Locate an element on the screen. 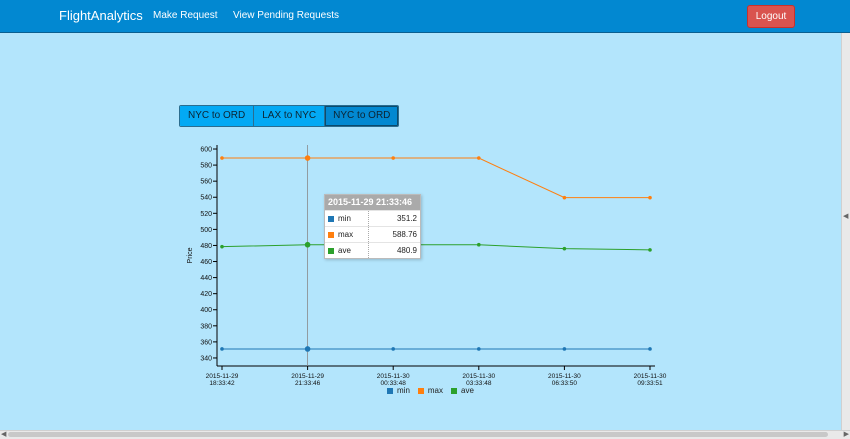  tooltip-series-name: min is located at coordinates (344, 218).